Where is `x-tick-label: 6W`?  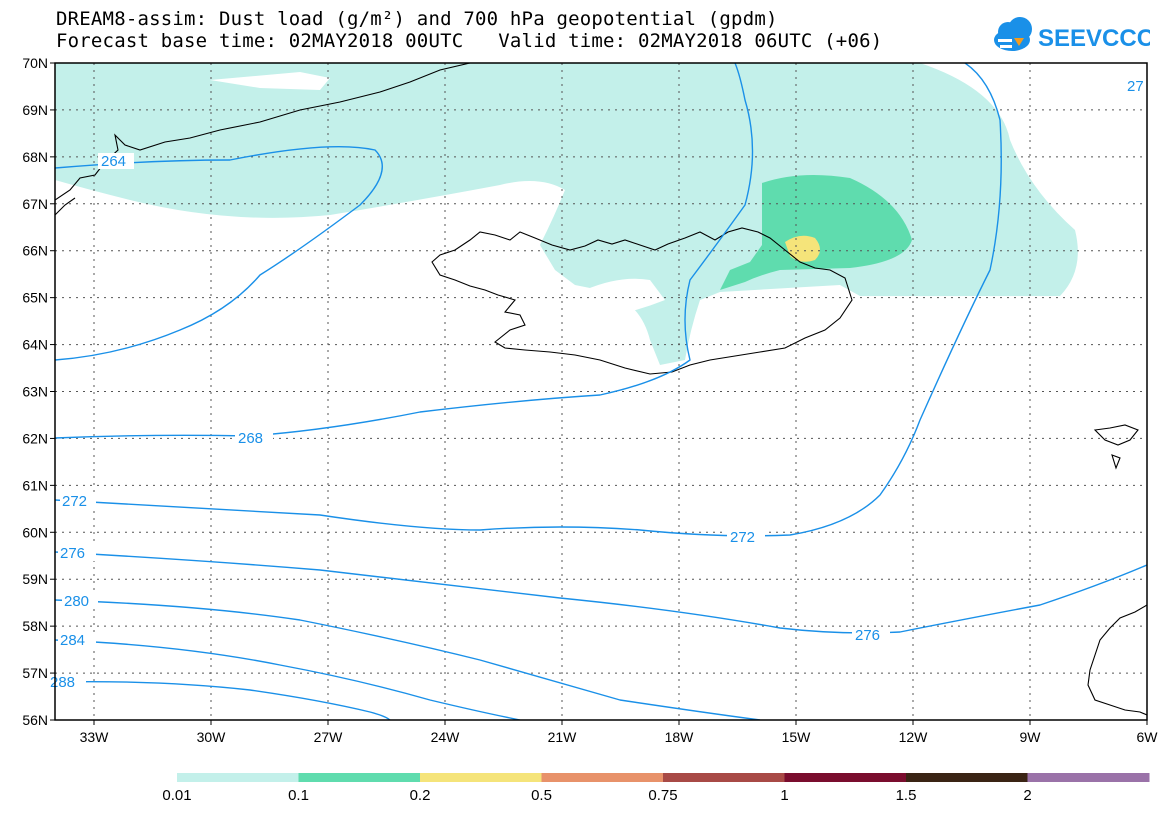 x-tick-label: 6W is located at coordinates (1148, 737).